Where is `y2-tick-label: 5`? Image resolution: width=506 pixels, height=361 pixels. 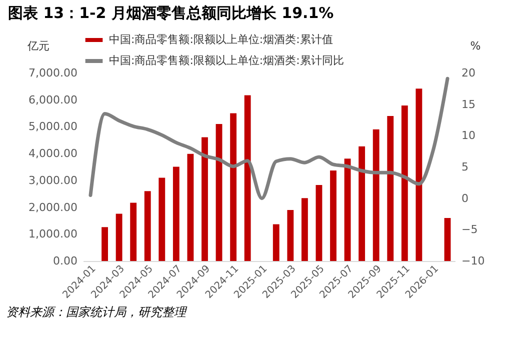
y2-tick-label: 5 is located at coordinates (465, 167).